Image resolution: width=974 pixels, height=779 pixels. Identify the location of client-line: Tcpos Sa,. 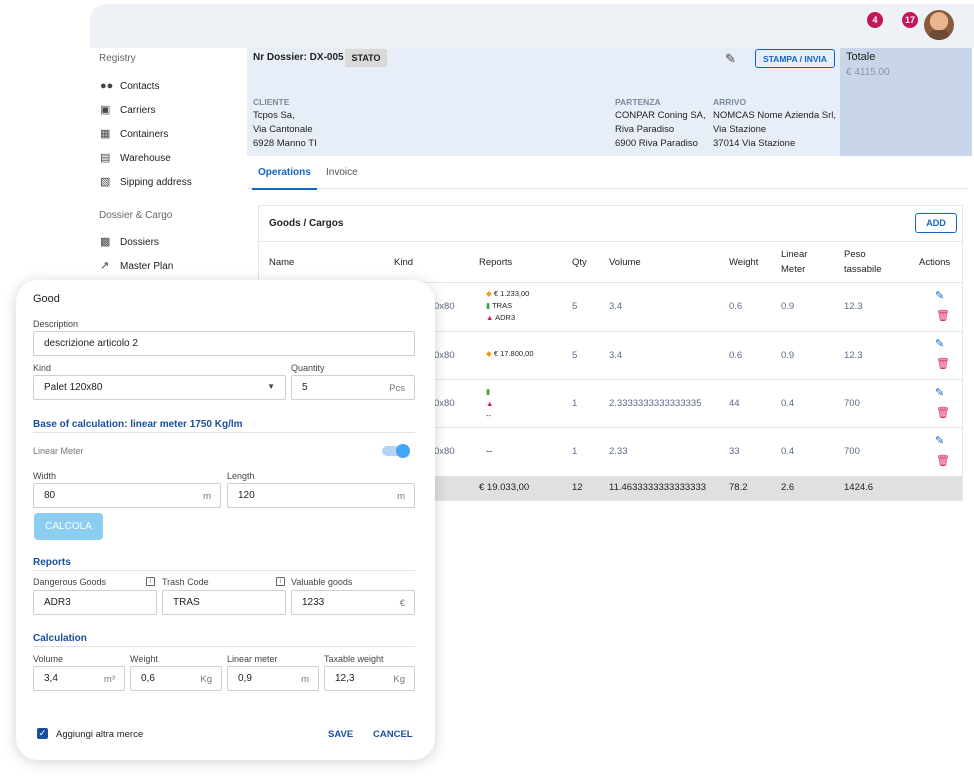
(274, 115).